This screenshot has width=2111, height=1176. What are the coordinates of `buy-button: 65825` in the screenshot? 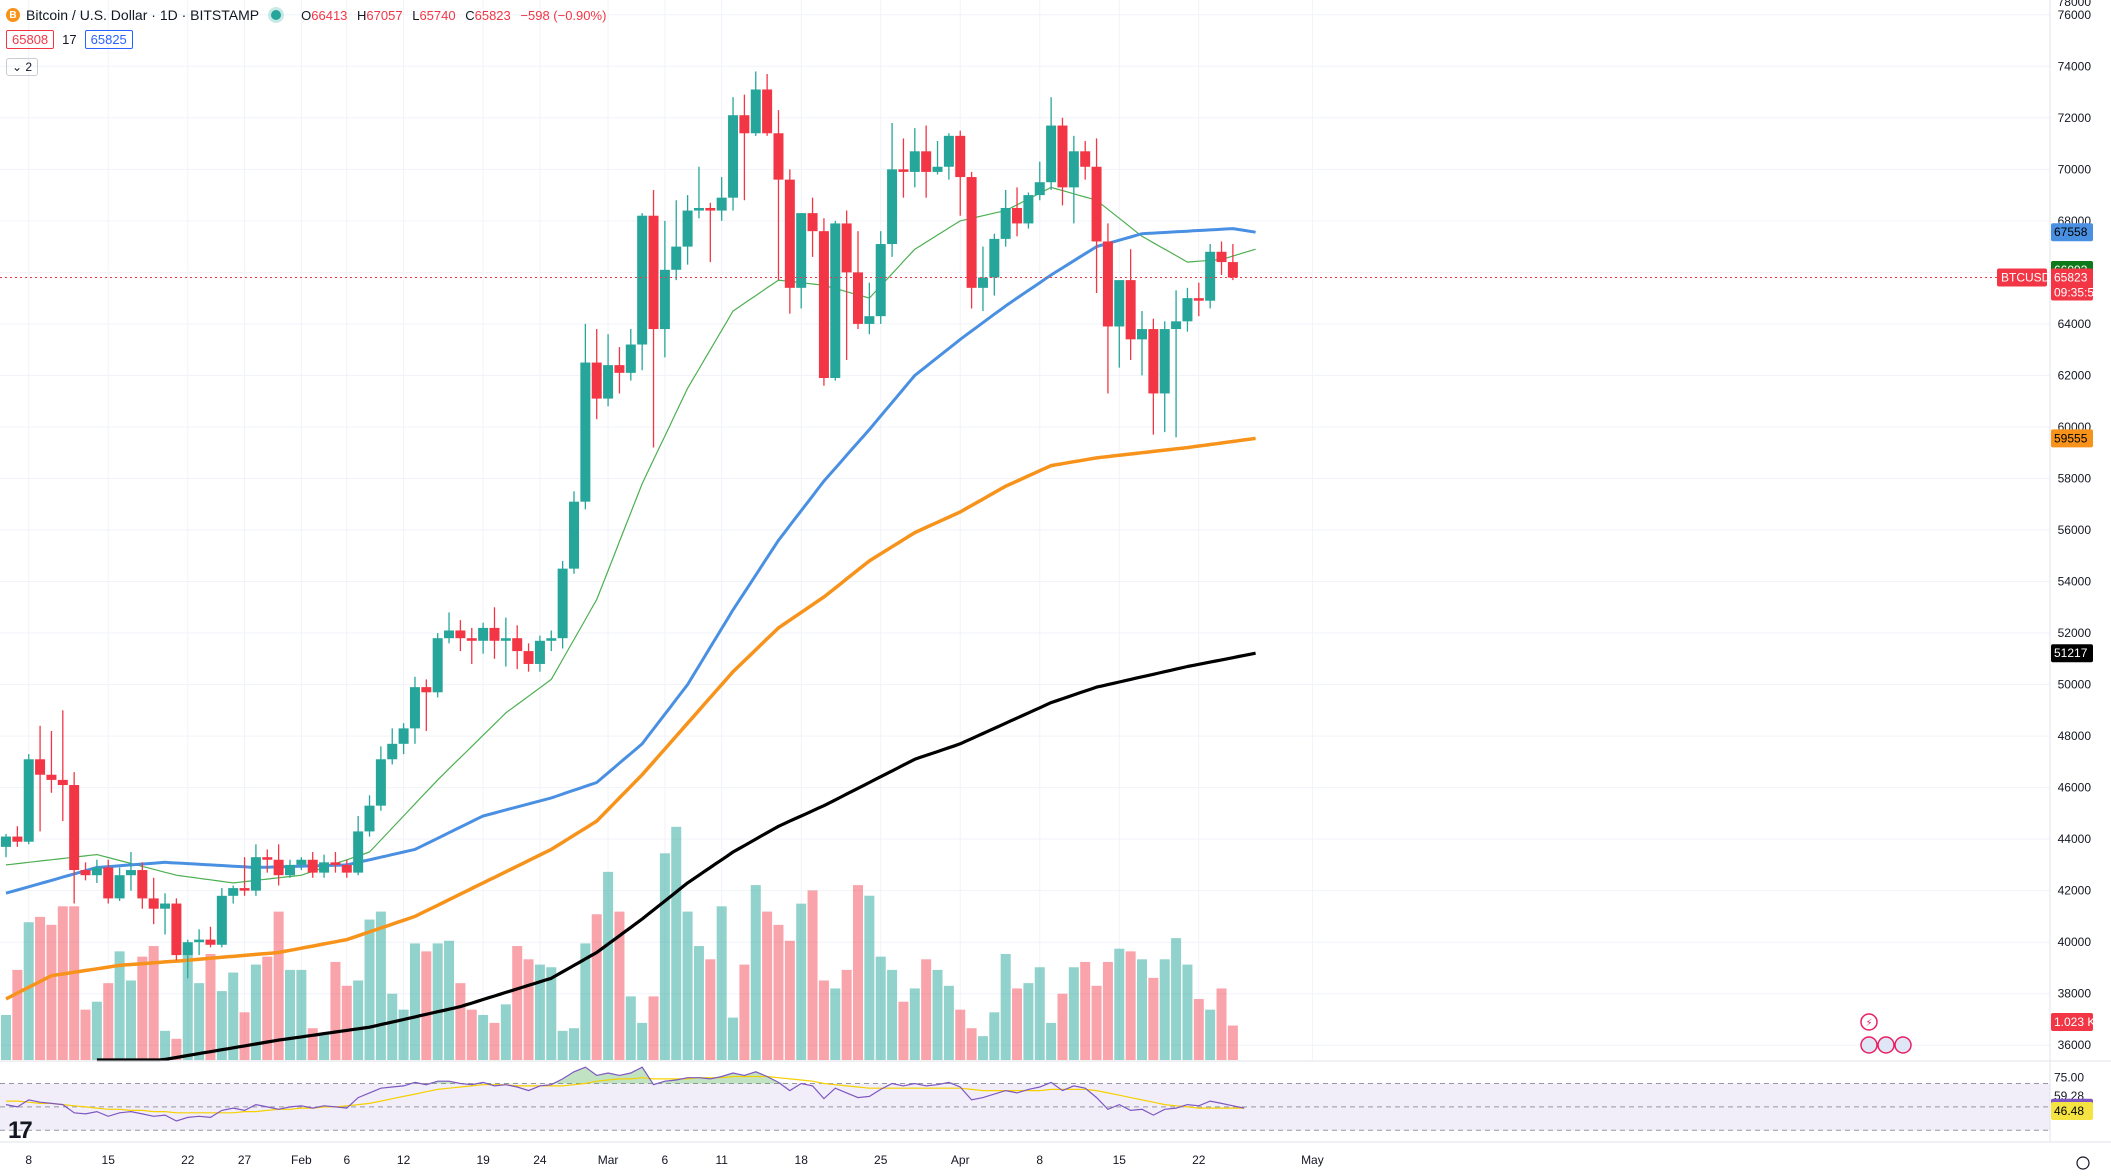 It's located at (108, 39).